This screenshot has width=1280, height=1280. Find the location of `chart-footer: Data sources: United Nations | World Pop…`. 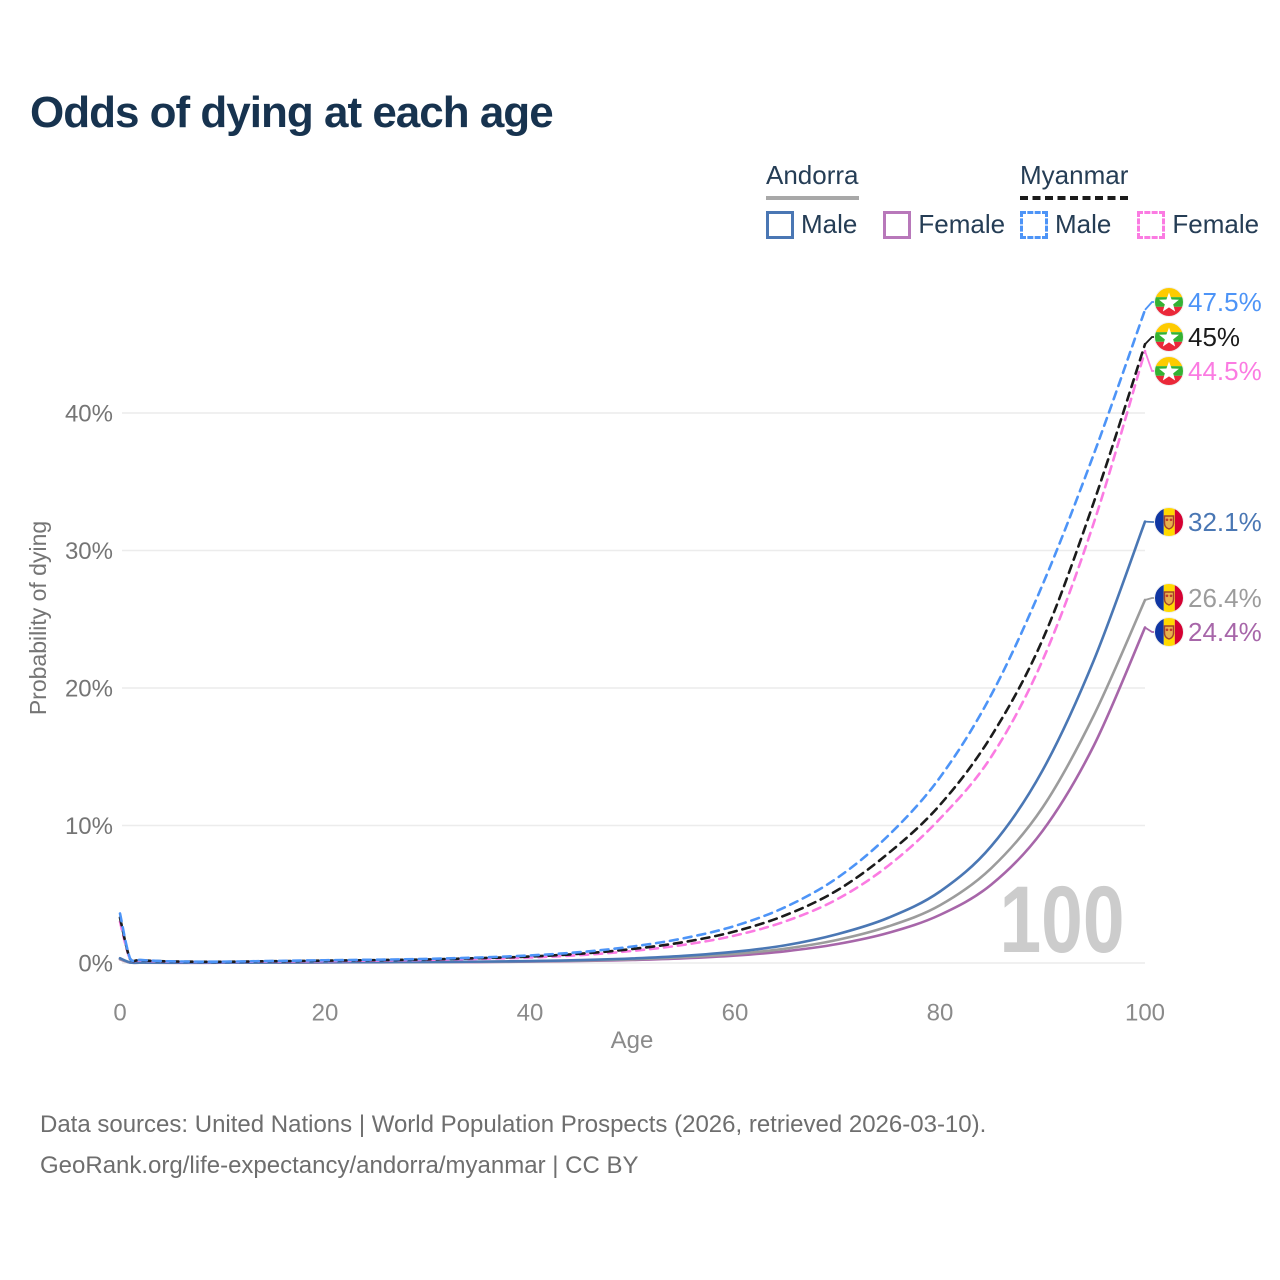

chart-footer: Data sources: United Nations | World Pop… is located at coordinates (513, 1145).